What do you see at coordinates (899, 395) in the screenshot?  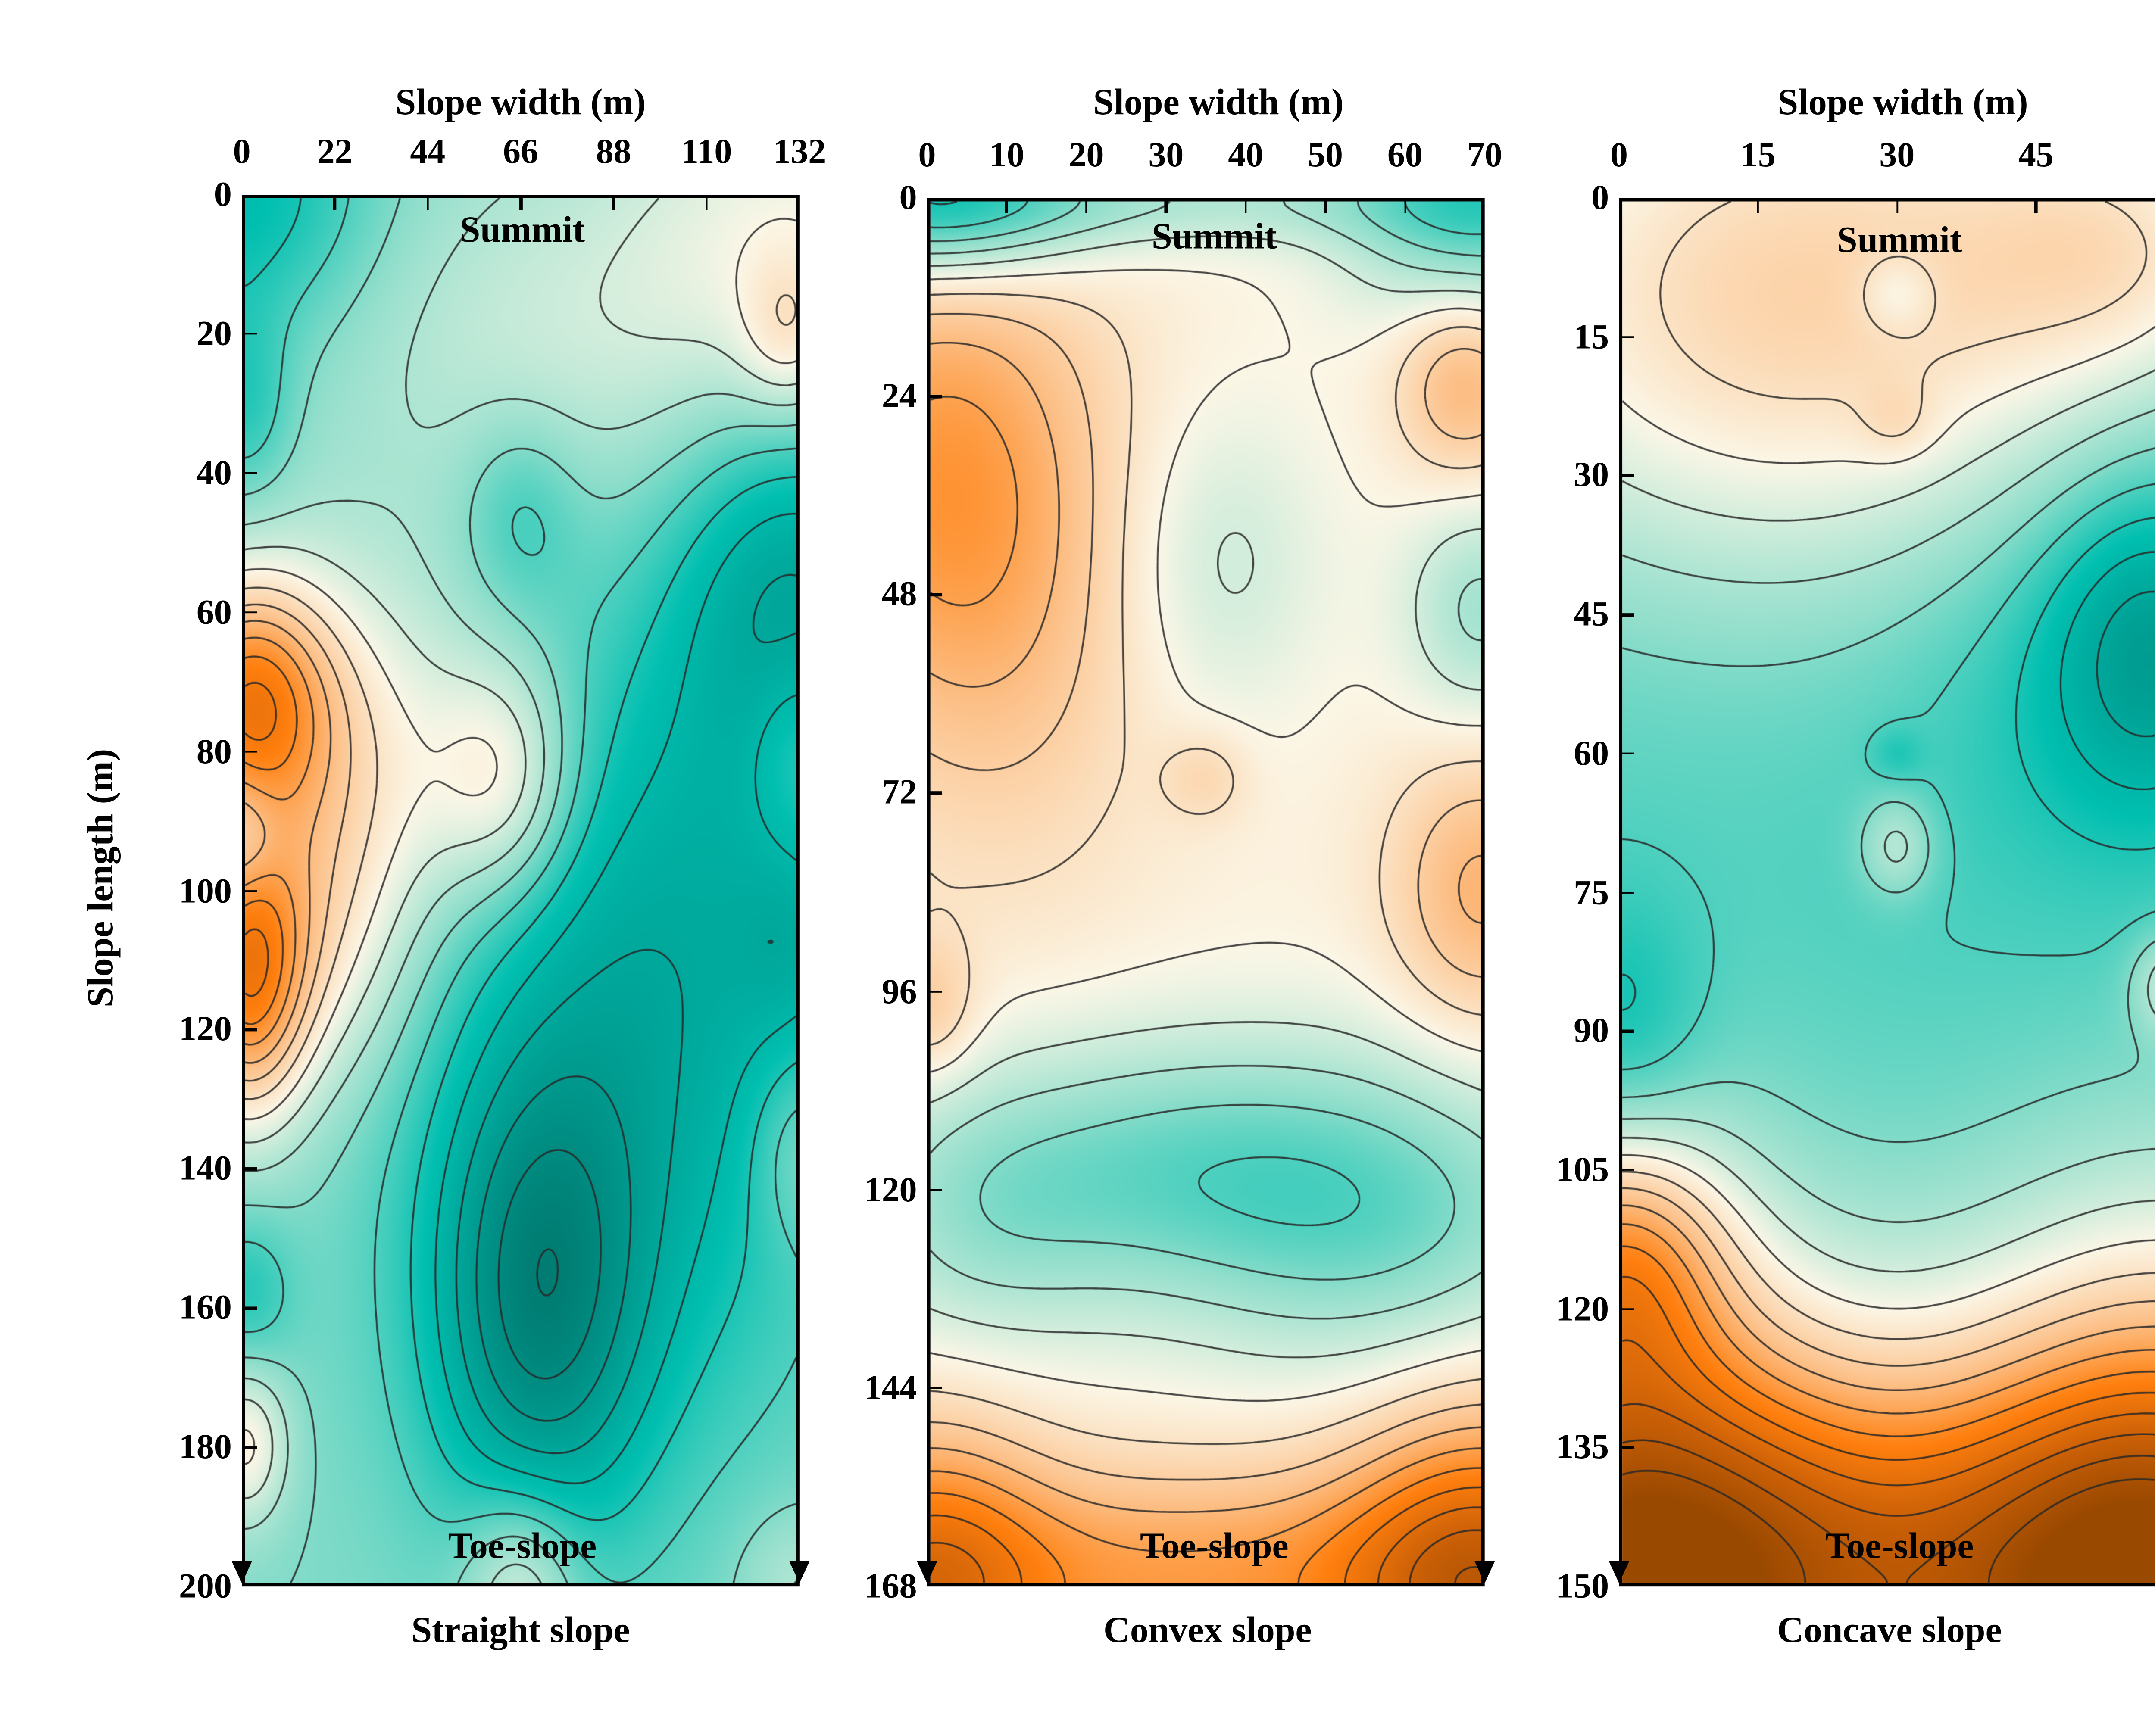 I see `y-tick-label: 24` at bounding box center [899, 395].